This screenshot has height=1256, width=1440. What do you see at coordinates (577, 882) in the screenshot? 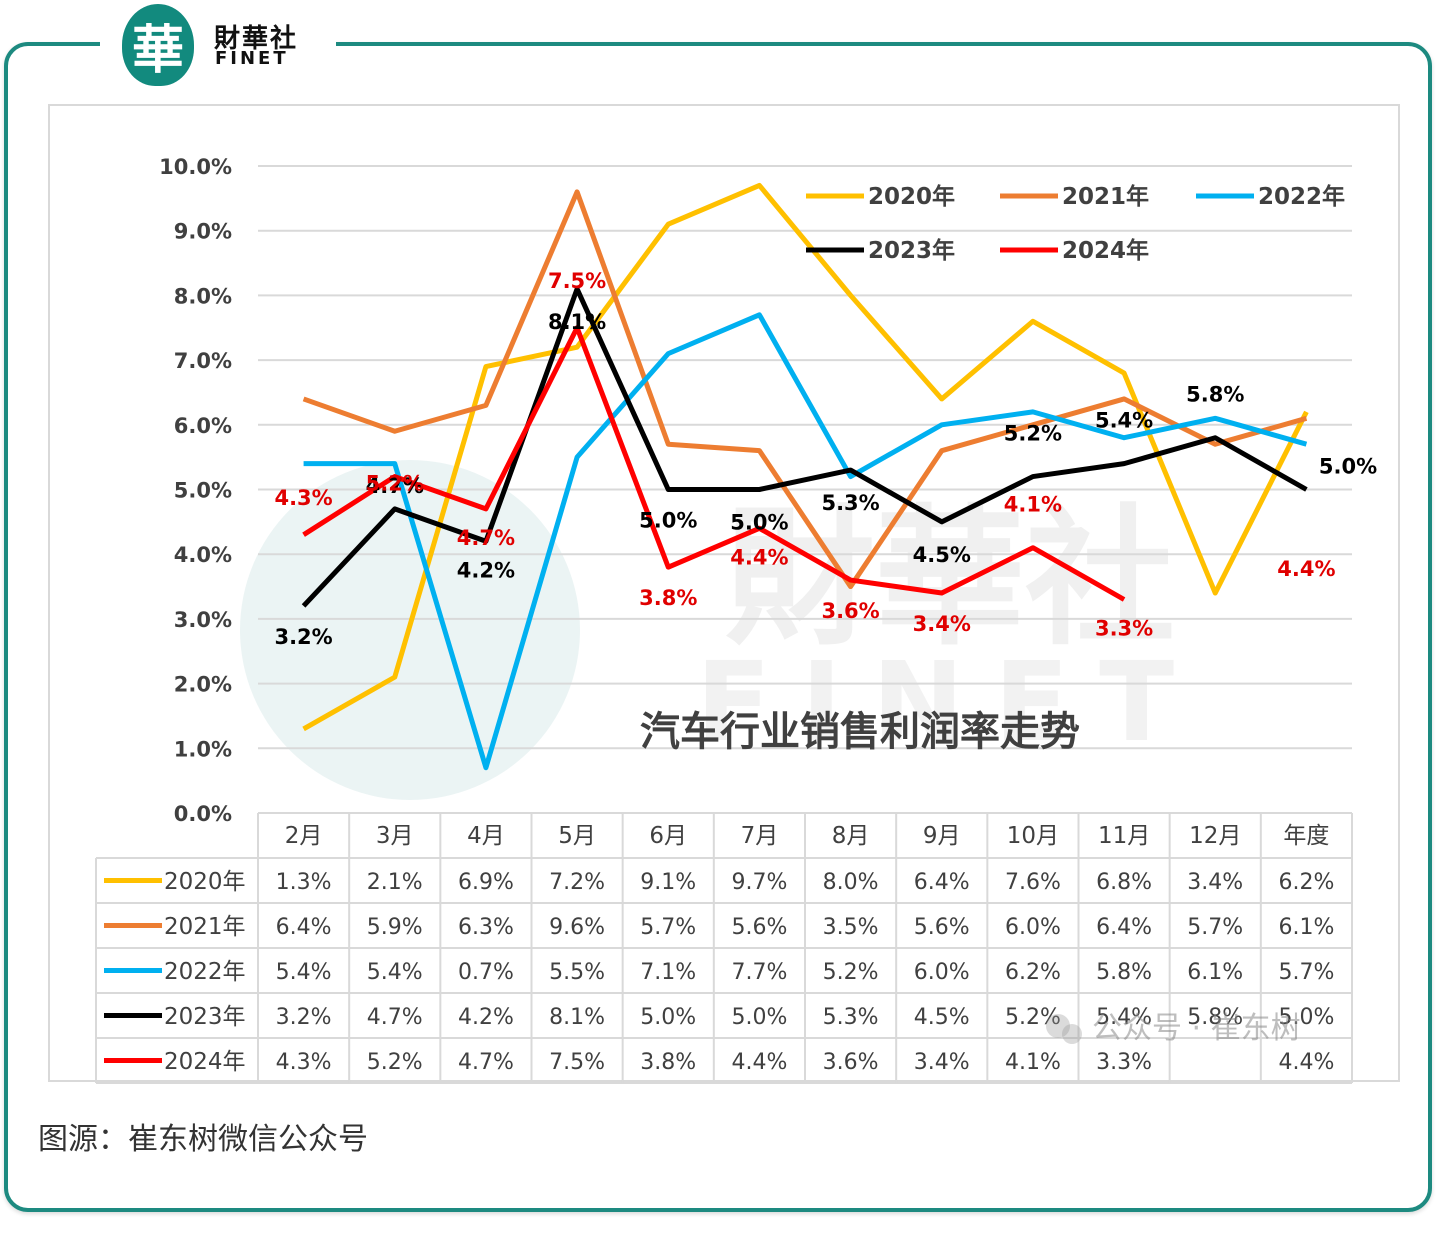
I see `table-cell: 7.2%` at bounding box center [577, 882].